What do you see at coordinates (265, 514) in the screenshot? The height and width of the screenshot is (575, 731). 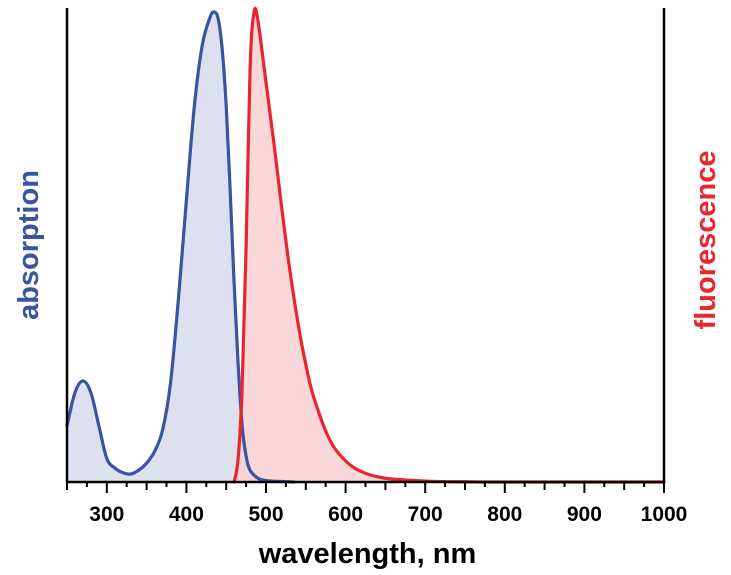 I see `x-tick-label: 500` at bounding box center [265, 514].